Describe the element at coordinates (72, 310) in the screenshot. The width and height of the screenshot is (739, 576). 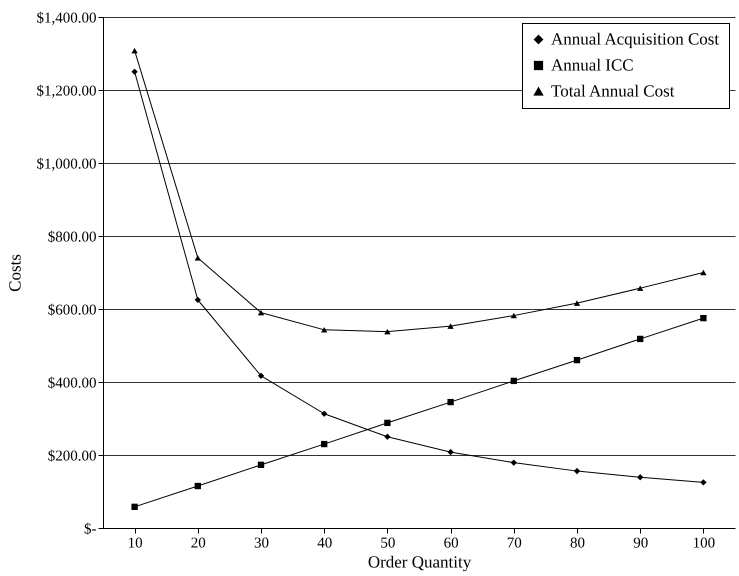
I see `y-tick-label: $600.00` at that location.